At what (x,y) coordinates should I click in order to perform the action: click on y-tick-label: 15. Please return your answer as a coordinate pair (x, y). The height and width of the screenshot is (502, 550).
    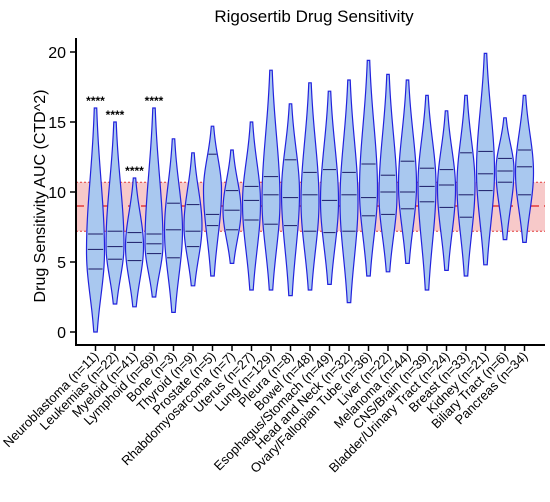
    Looking at the image, I should click on (57, 123).